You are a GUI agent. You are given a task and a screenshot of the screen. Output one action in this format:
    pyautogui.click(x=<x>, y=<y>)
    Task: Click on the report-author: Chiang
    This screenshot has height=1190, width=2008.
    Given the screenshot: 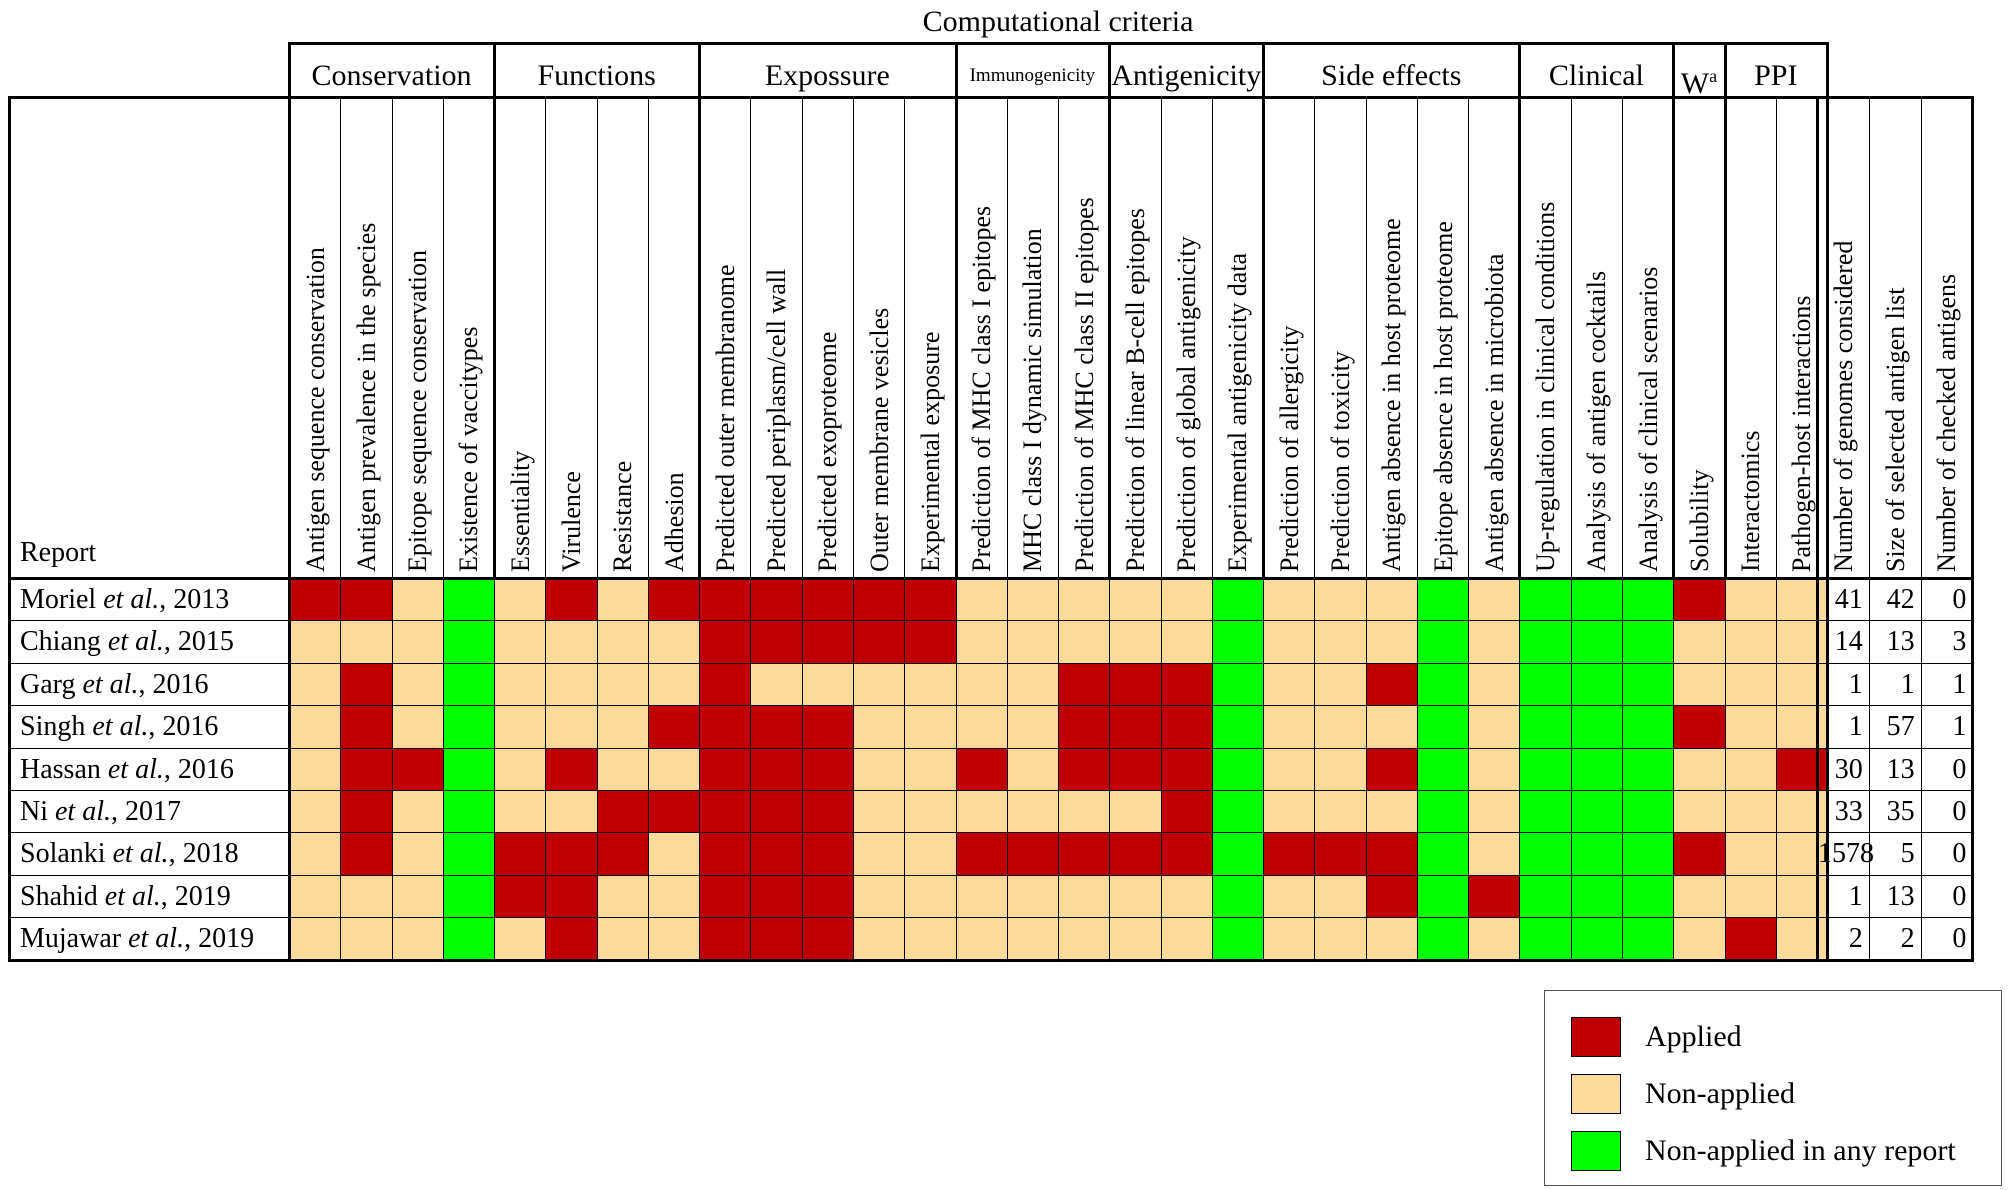 What is the action you would take?
    pyautogui.click(x=64, y=642)
    